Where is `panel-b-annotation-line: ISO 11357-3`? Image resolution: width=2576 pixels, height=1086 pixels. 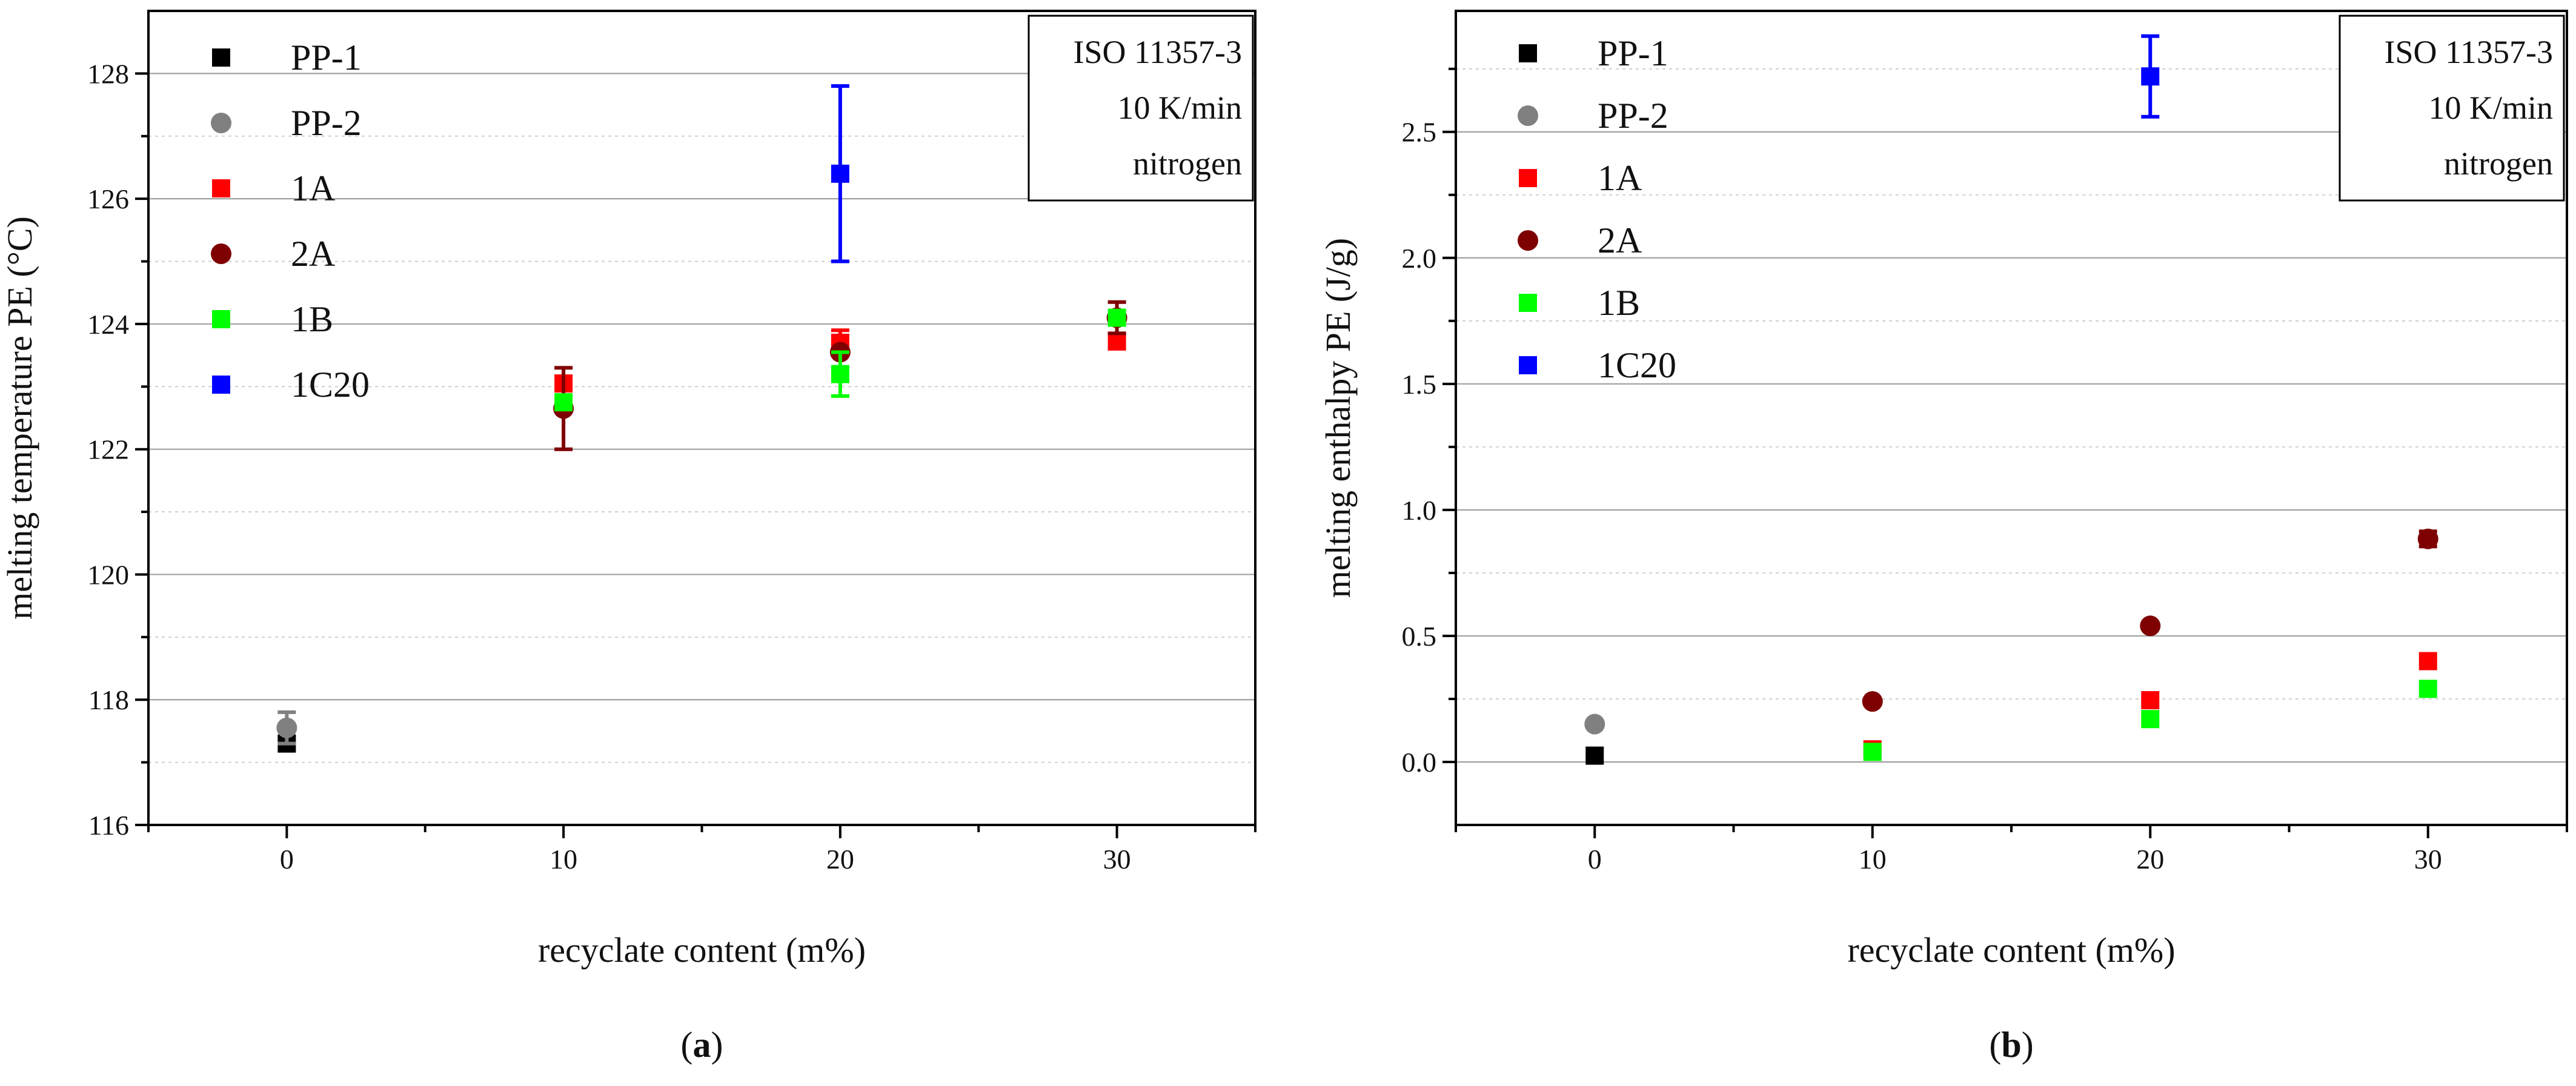 panel-b-annotation-line: ISO 11357-3 is located at coordinates (2469, 52).